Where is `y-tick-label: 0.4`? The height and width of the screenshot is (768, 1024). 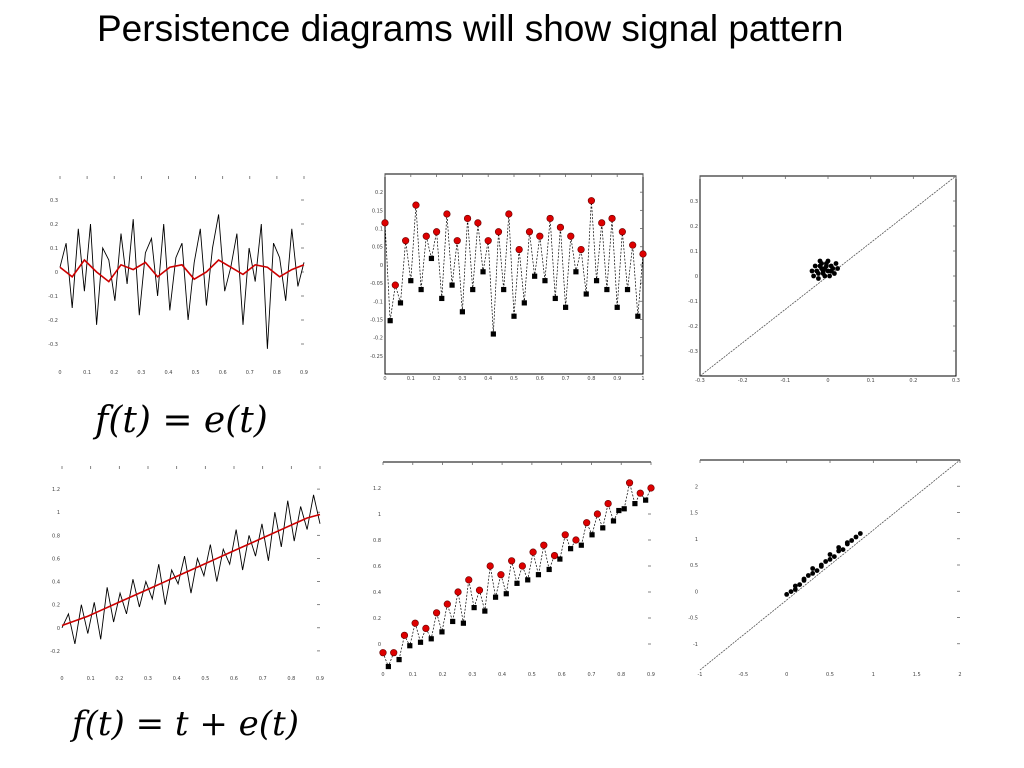
y-tick-label: 0.4 is located at coordinates (56, 583).